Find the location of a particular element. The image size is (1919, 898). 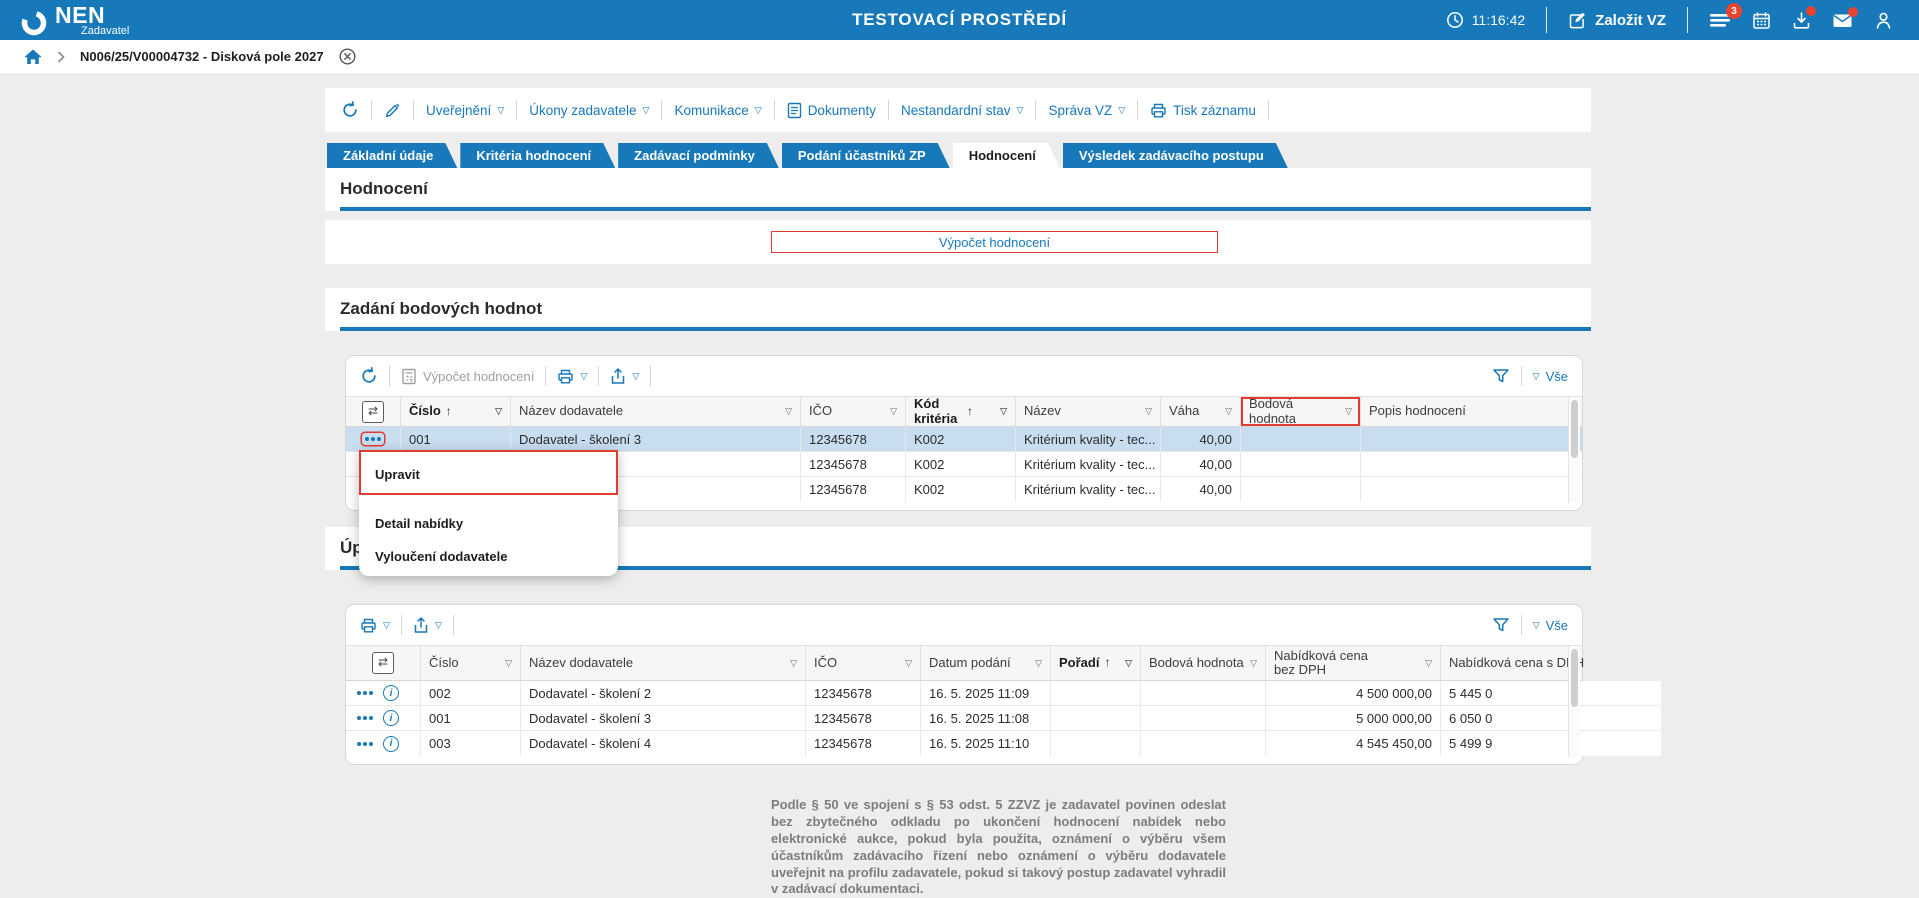

menu-nestandardni-stav: Nestandardní stav ▽ is located at coordinates (962, 110).